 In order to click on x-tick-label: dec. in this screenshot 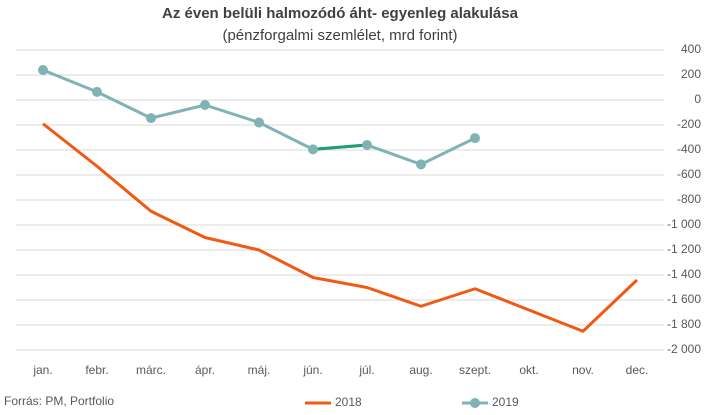, I will do `click(637, 370)`.